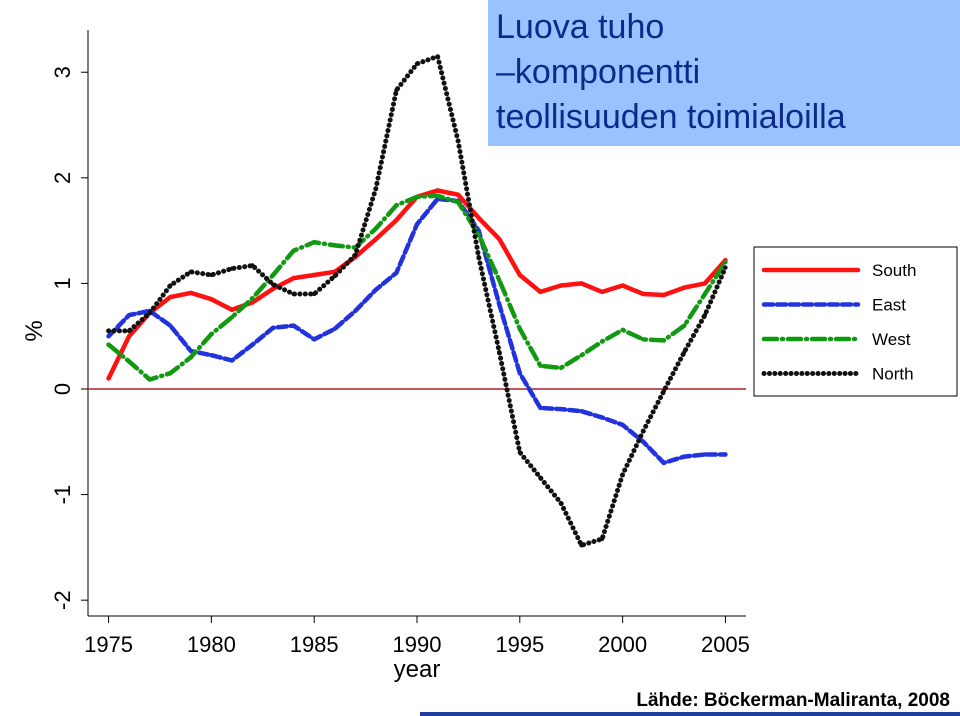 This screenshot has height=716, width=960. What do you see at coordinates (891, 339) in the screenshot?
I see `legend-label-west: West` at bounding box center [891, 339].